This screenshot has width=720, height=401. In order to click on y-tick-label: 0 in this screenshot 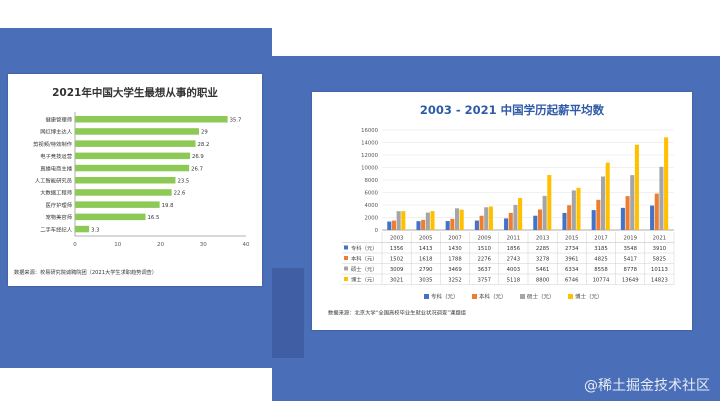, I will do `click(377, 231)`.